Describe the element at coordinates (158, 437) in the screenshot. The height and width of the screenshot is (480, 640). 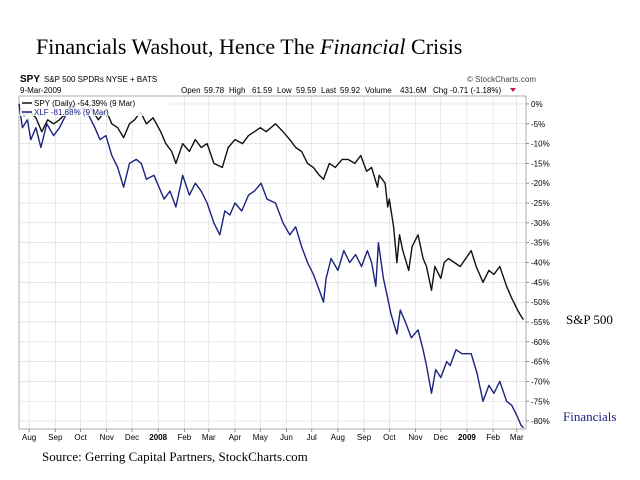
I see `x-tick-label: 2008` at that location.